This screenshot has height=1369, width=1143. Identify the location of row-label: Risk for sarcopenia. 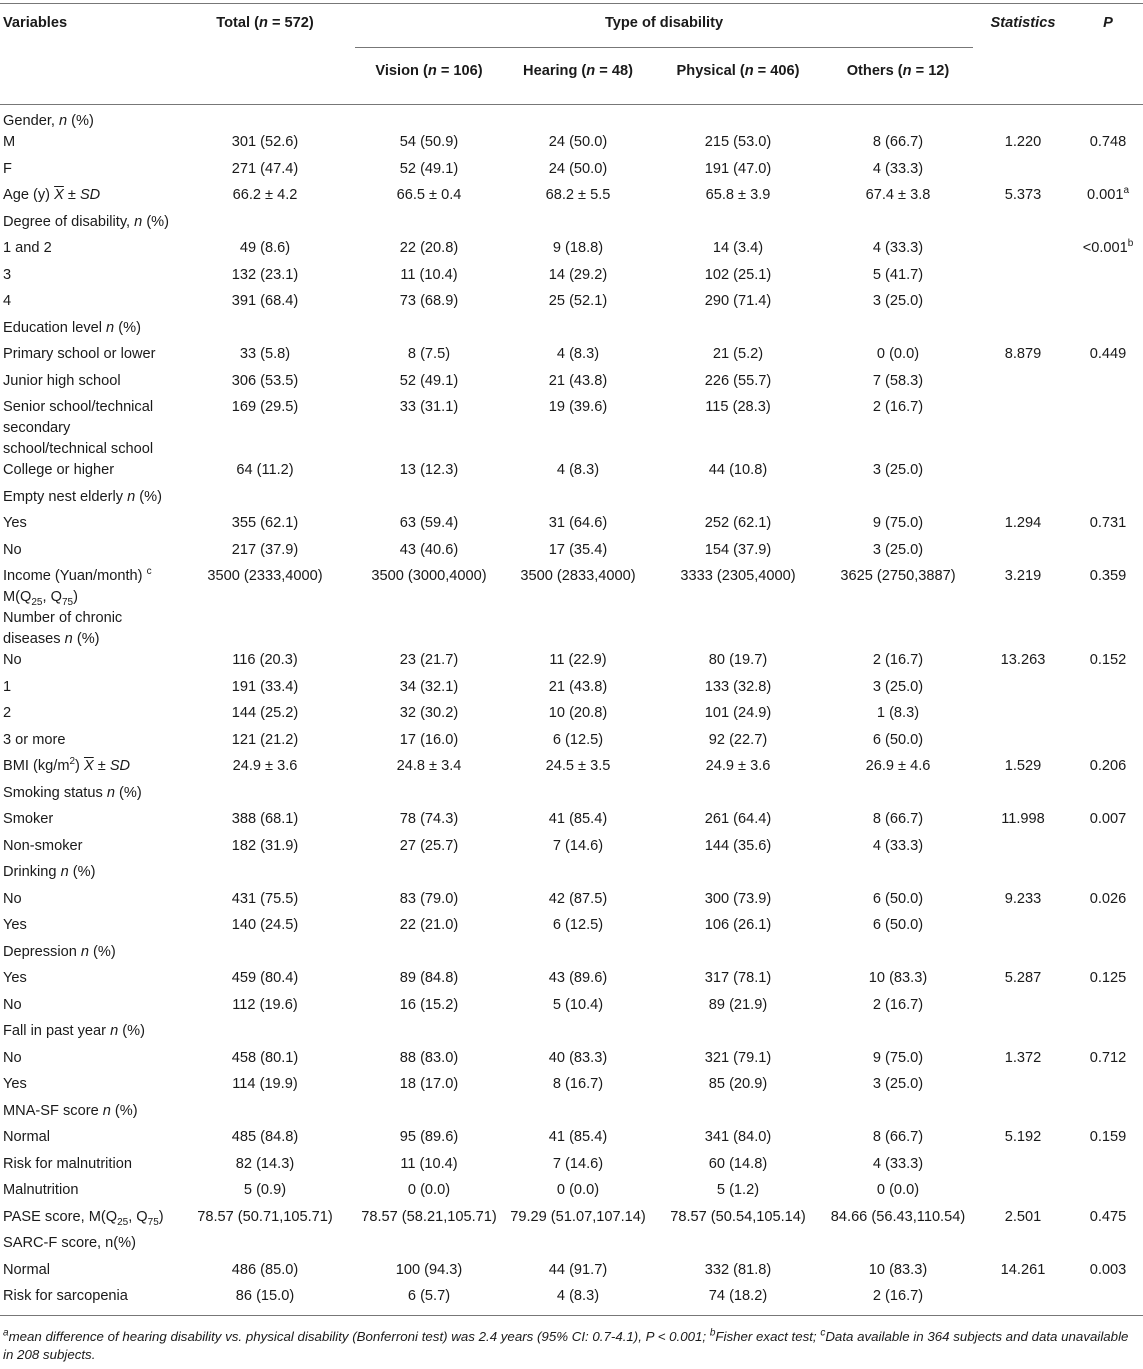
(65, 1296).